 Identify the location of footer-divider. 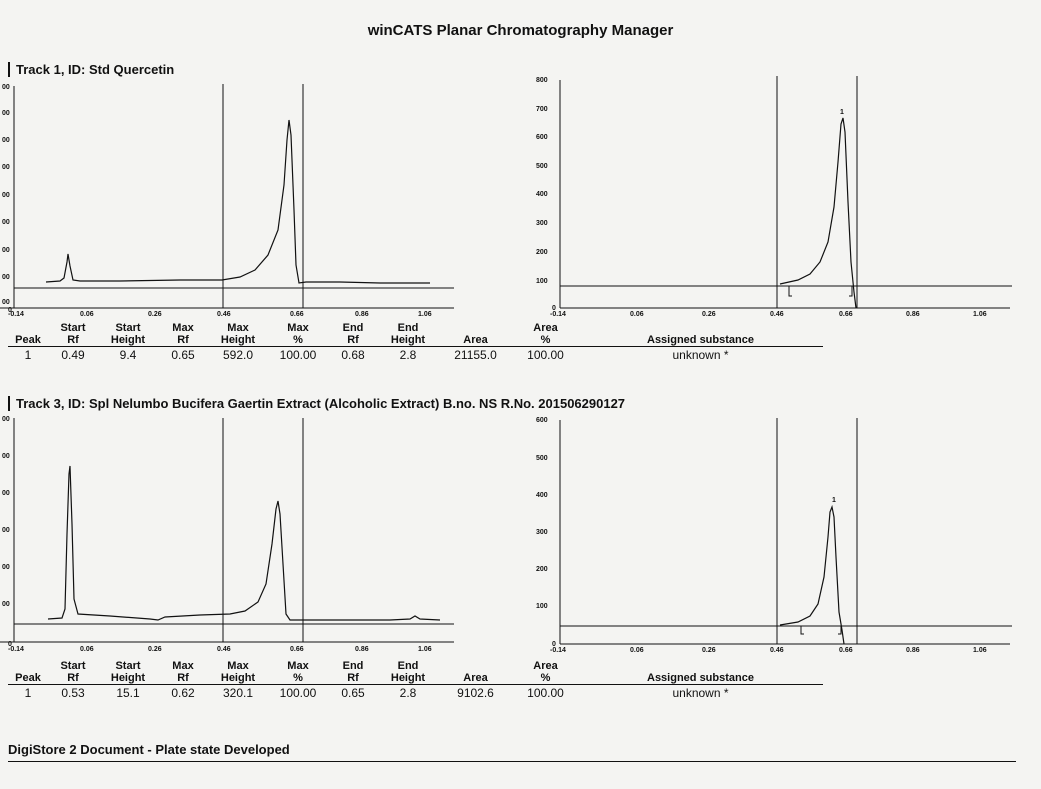
(512, 761).